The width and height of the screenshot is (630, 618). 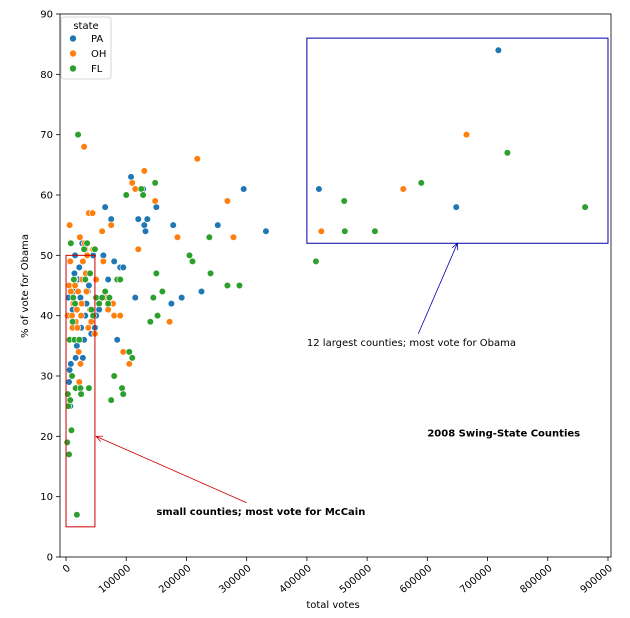 What do you see at coordinates (46, 377) in the screenshot?
I see `y-tick-label-3: 30` at bounding box center [46, 377].